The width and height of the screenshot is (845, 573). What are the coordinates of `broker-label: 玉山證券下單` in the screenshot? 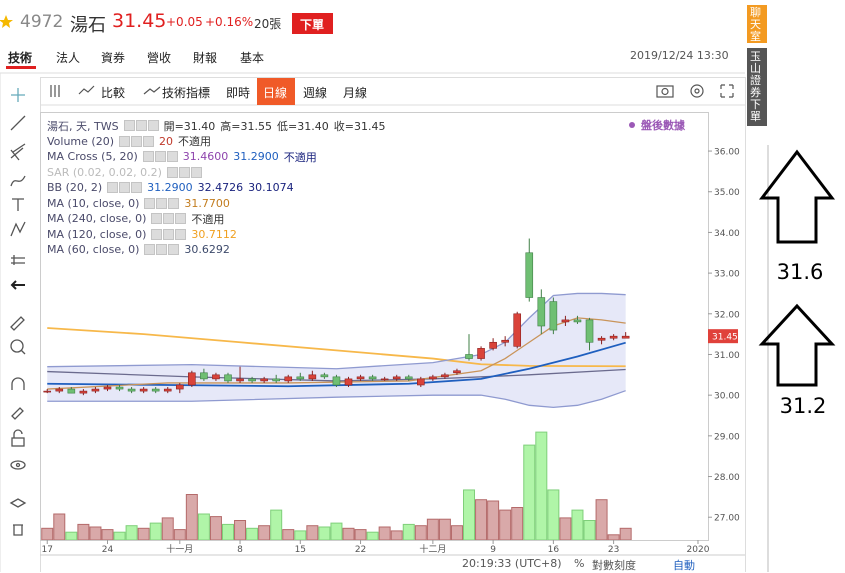 It's located at (755, 86).